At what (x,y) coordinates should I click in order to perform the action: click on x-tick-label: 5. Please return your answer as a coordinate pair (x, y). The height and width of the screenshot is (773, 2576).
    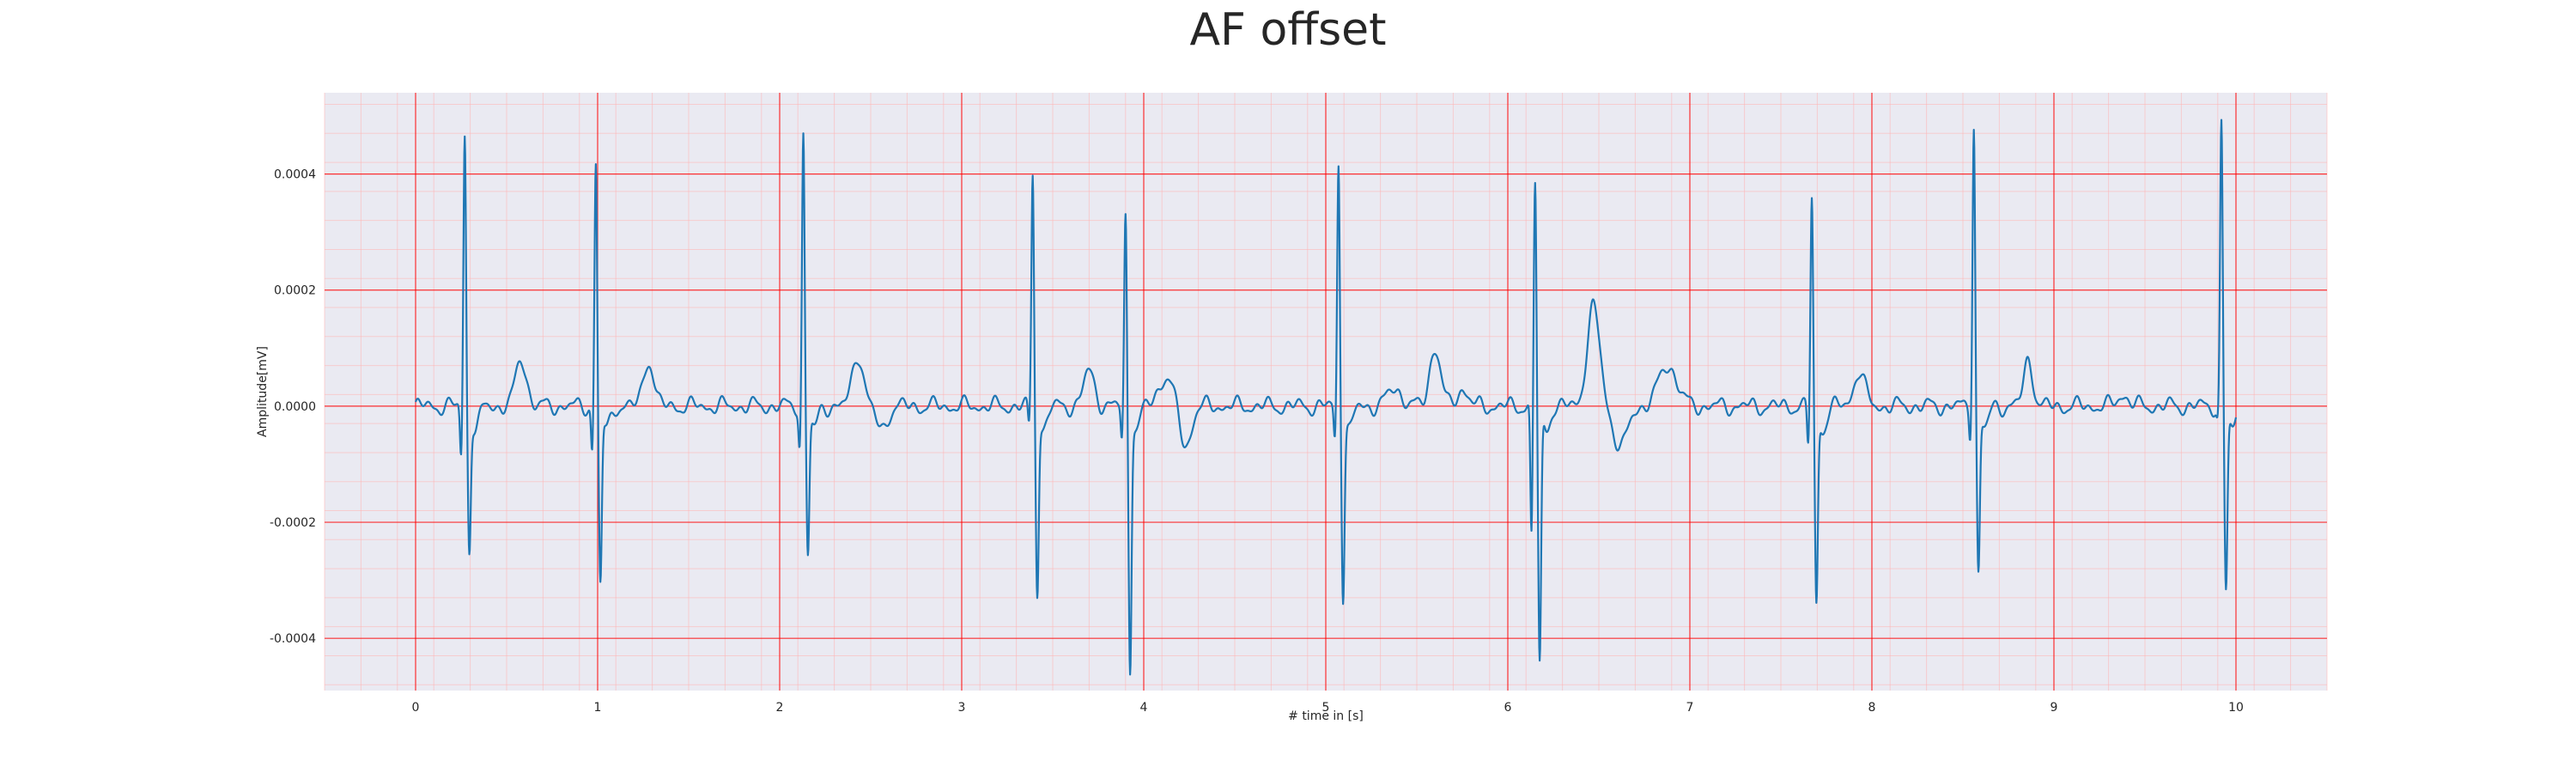
    Looking at the image, I should click on (1326, 708).